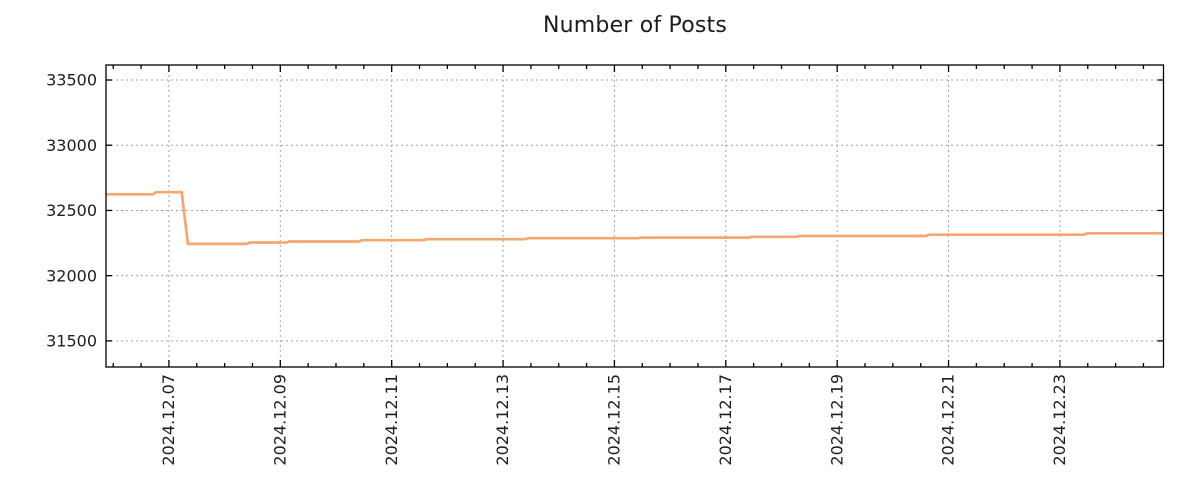  Describe the element at coordinates (71, 275) in the screenshot. I see `y-tick-label: 32000` at that location.